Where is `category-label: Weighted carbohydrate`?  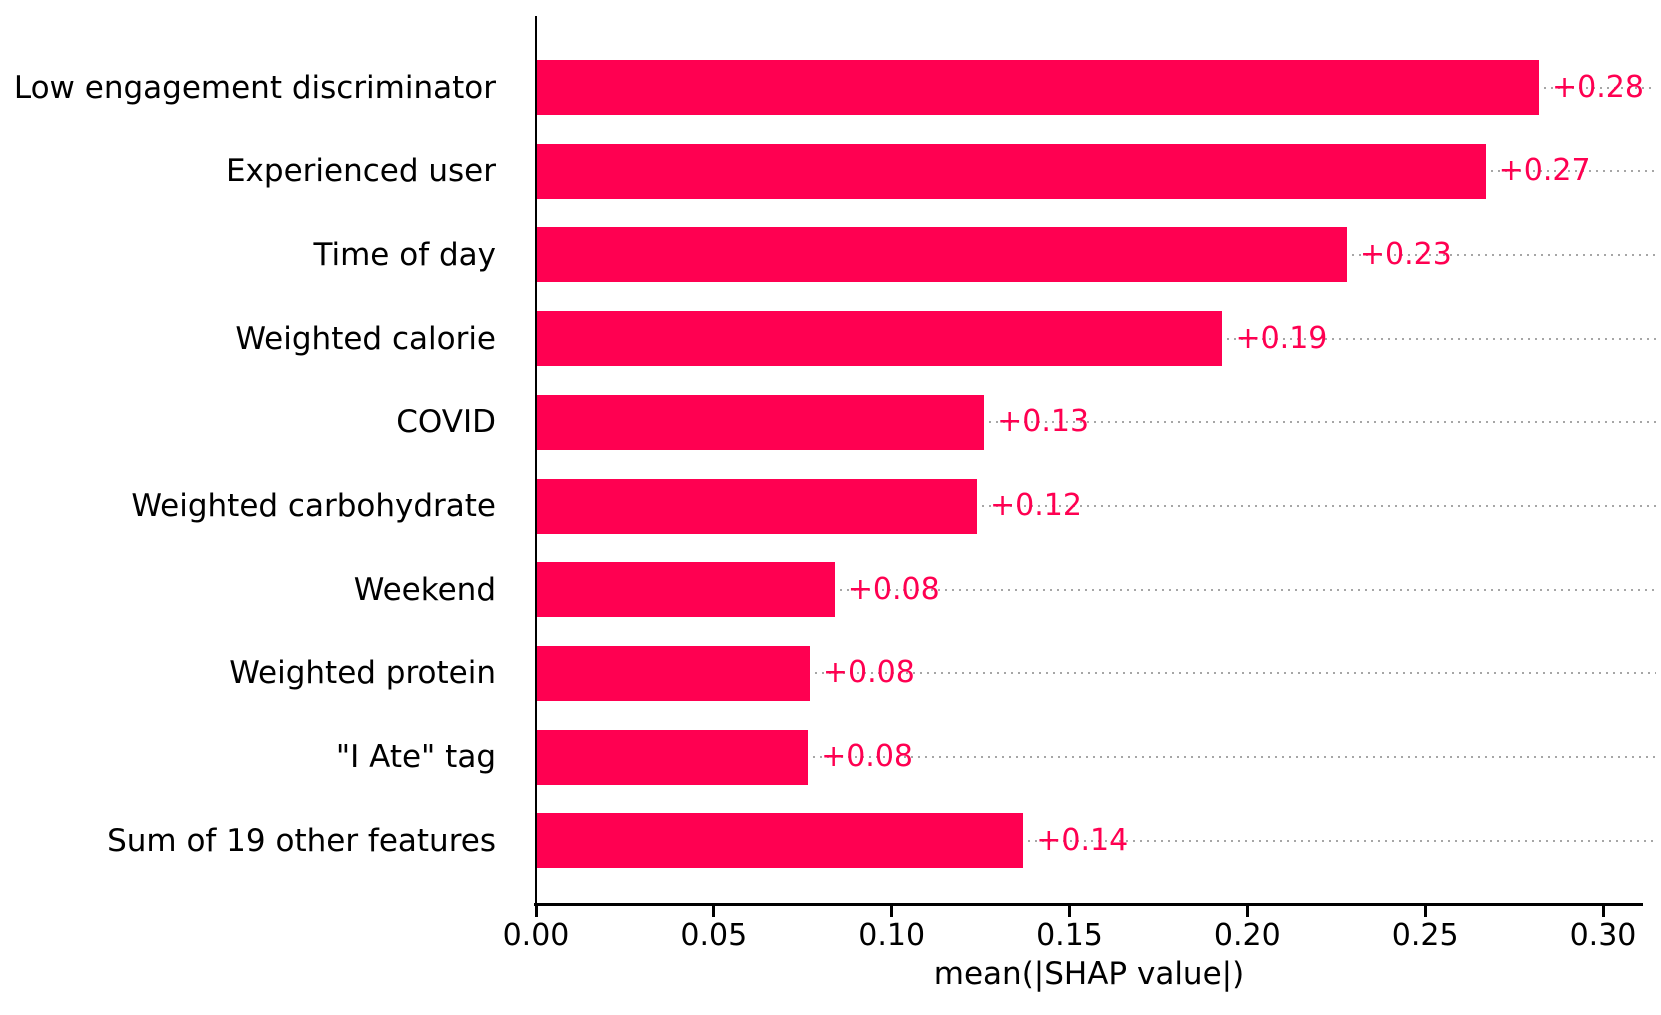 category-label: Weighted carbohydrate is located at coordinates (313, 506).